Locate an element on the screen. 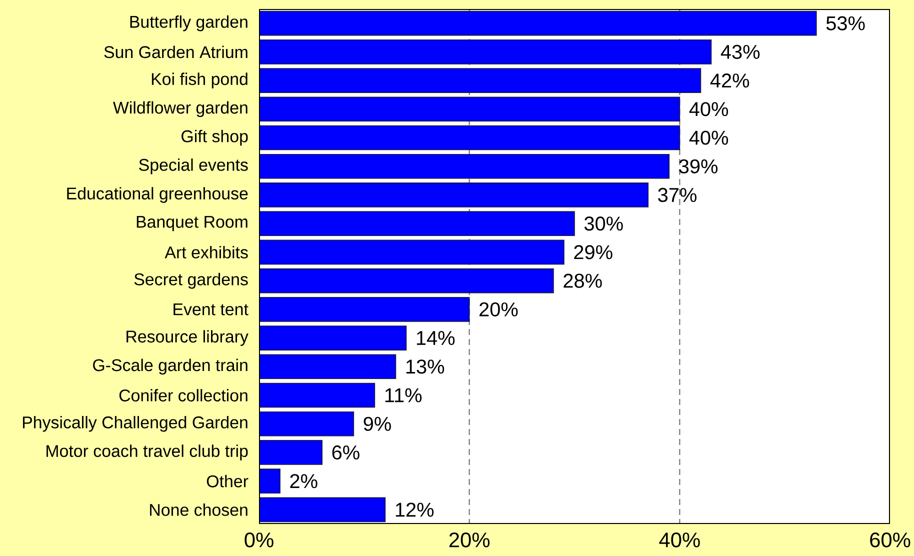 The height and width of the screenshot is (556, 914). data-label: 13% is located at coordinates (425, 367).